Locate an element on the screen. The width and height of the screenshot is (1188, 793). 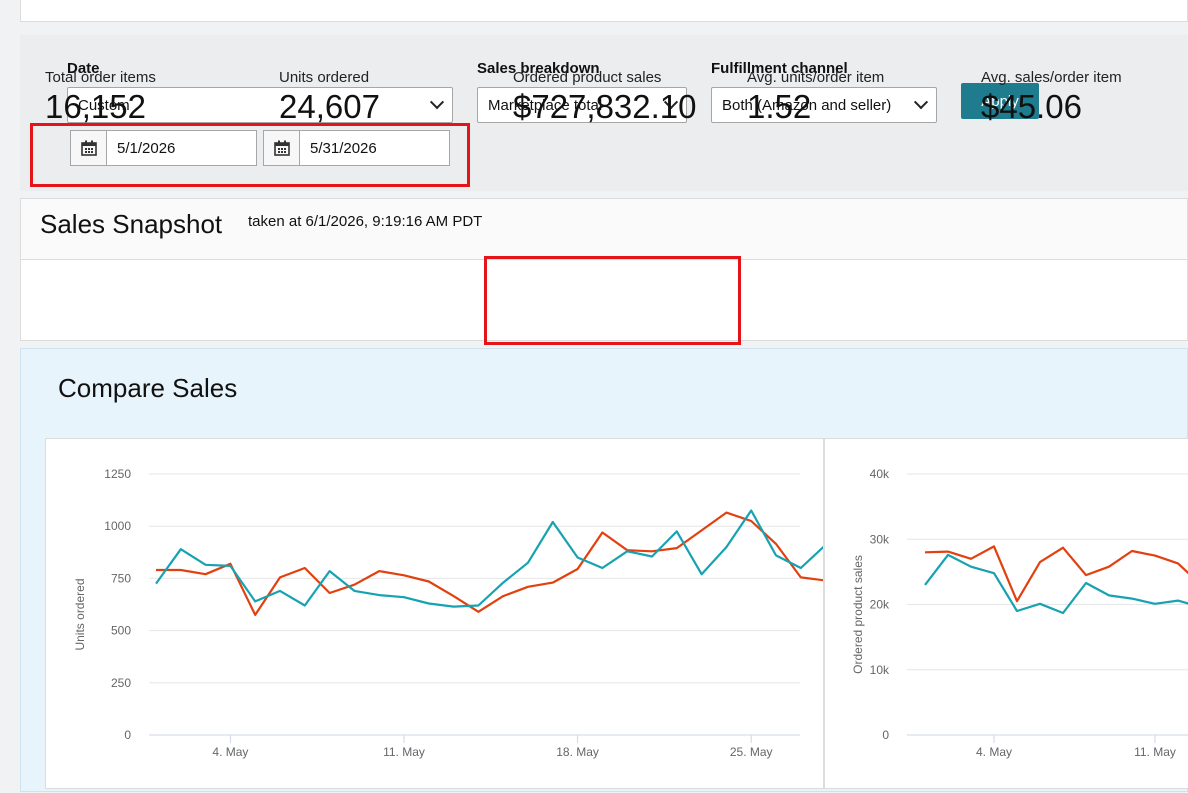
sales-breakdown-value: Marketplace total is located at coordinates (545, 105).